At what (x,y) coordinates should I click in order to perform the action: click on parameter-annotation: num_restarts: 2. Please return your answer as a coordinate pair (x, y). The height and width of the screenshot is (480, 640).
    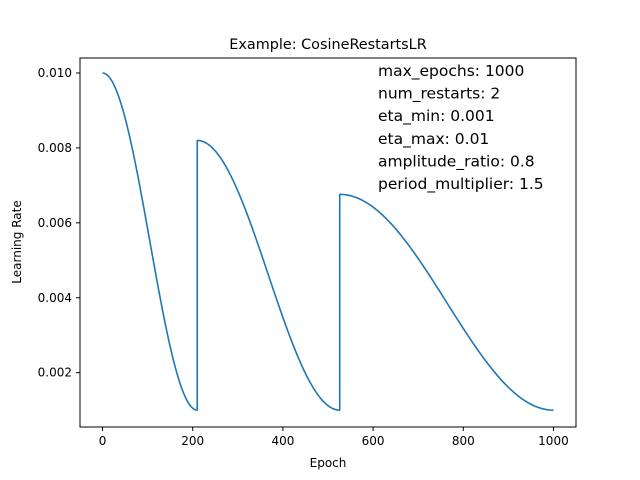
    Looking at the image, I should click on (439, 94).